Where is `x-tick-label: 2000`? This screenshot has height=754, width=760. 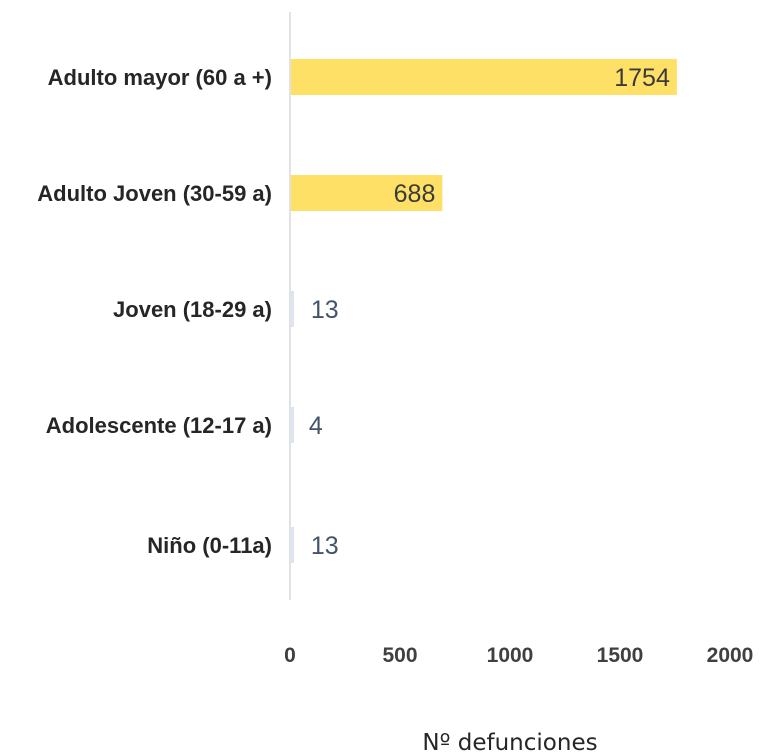
x-tick-label: 2000 is located at coordinates (730, 655).